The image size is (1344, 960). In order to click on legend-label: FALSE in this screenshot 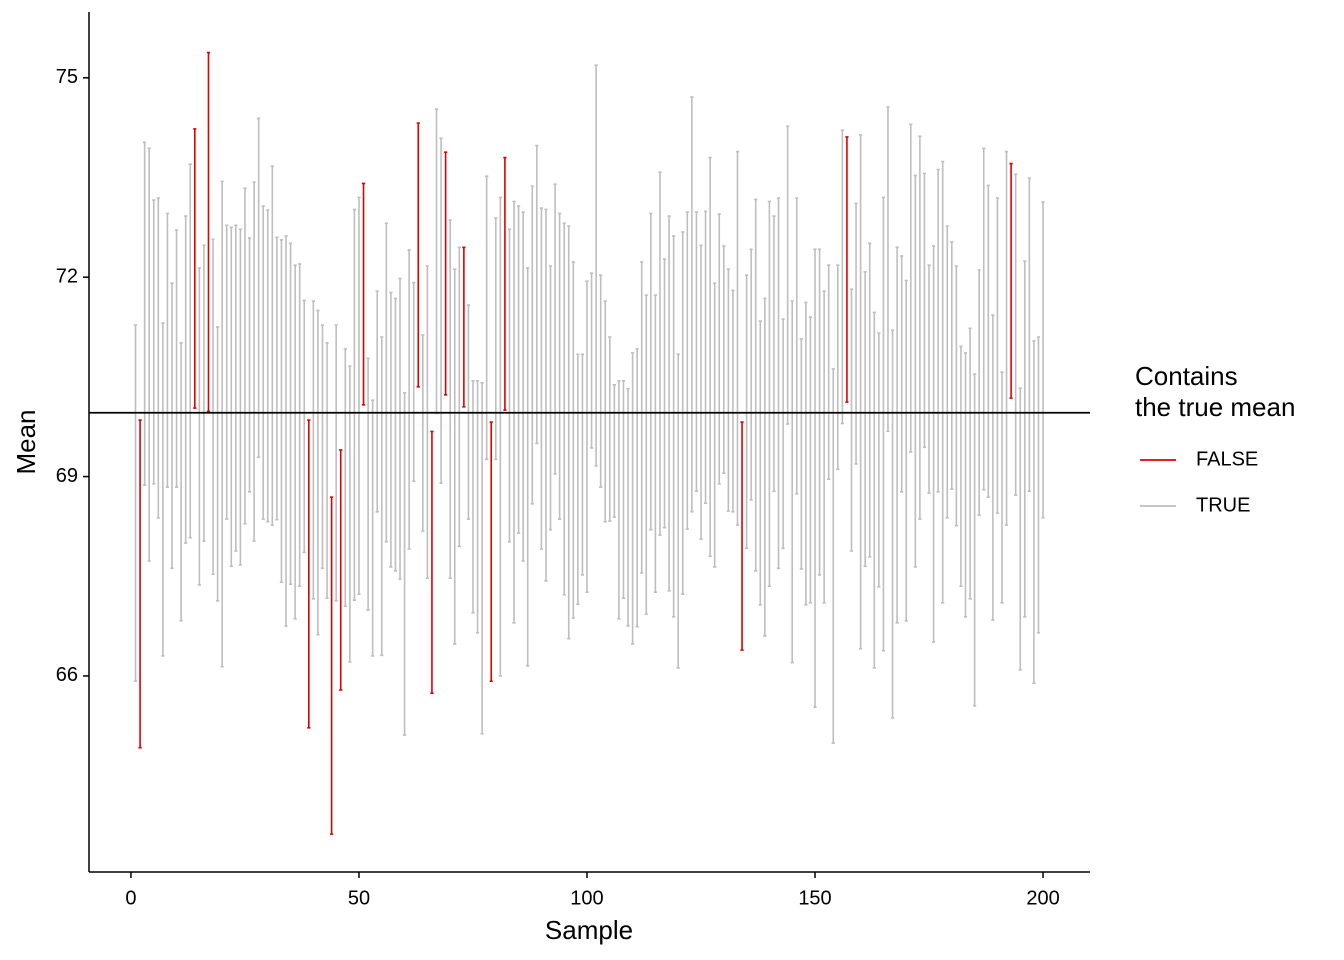, I will do `click(1227, 459)`.